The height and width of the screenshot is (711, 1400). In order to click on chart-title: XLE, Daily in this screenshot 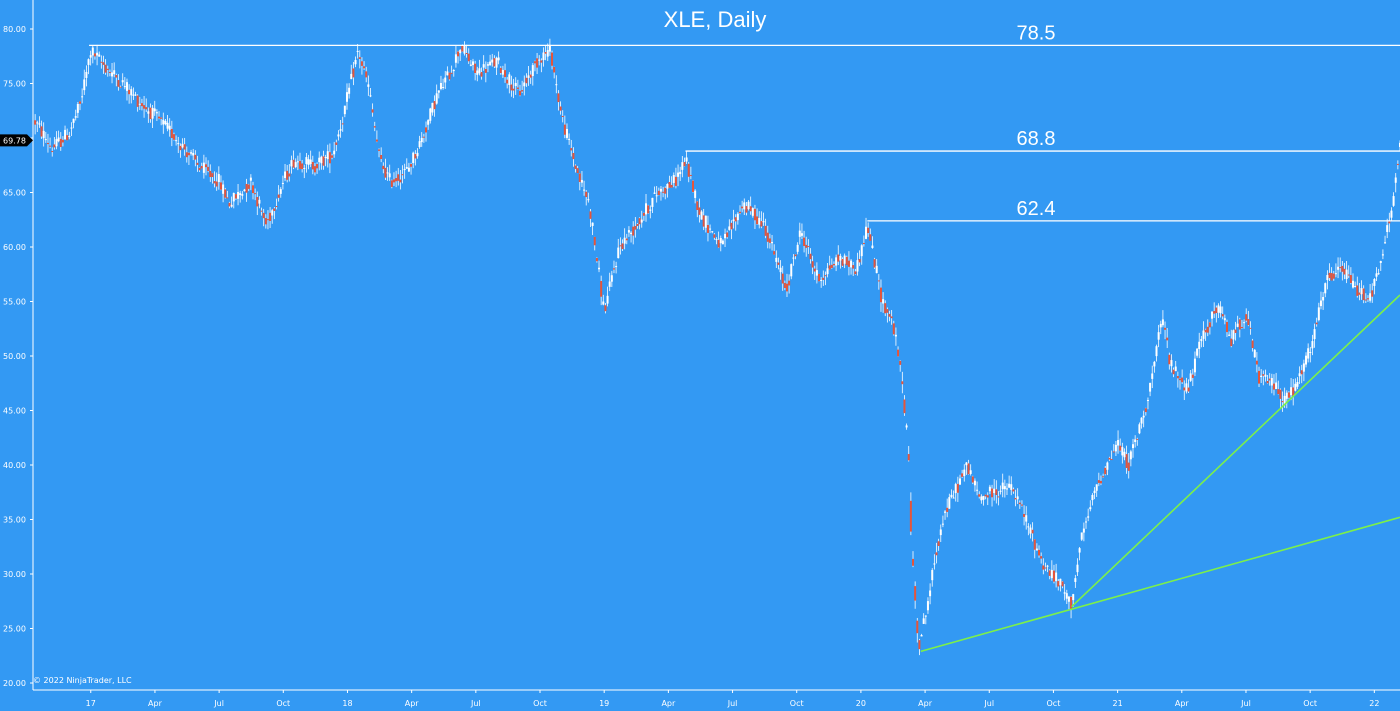, I will do `click(715, 19)`.